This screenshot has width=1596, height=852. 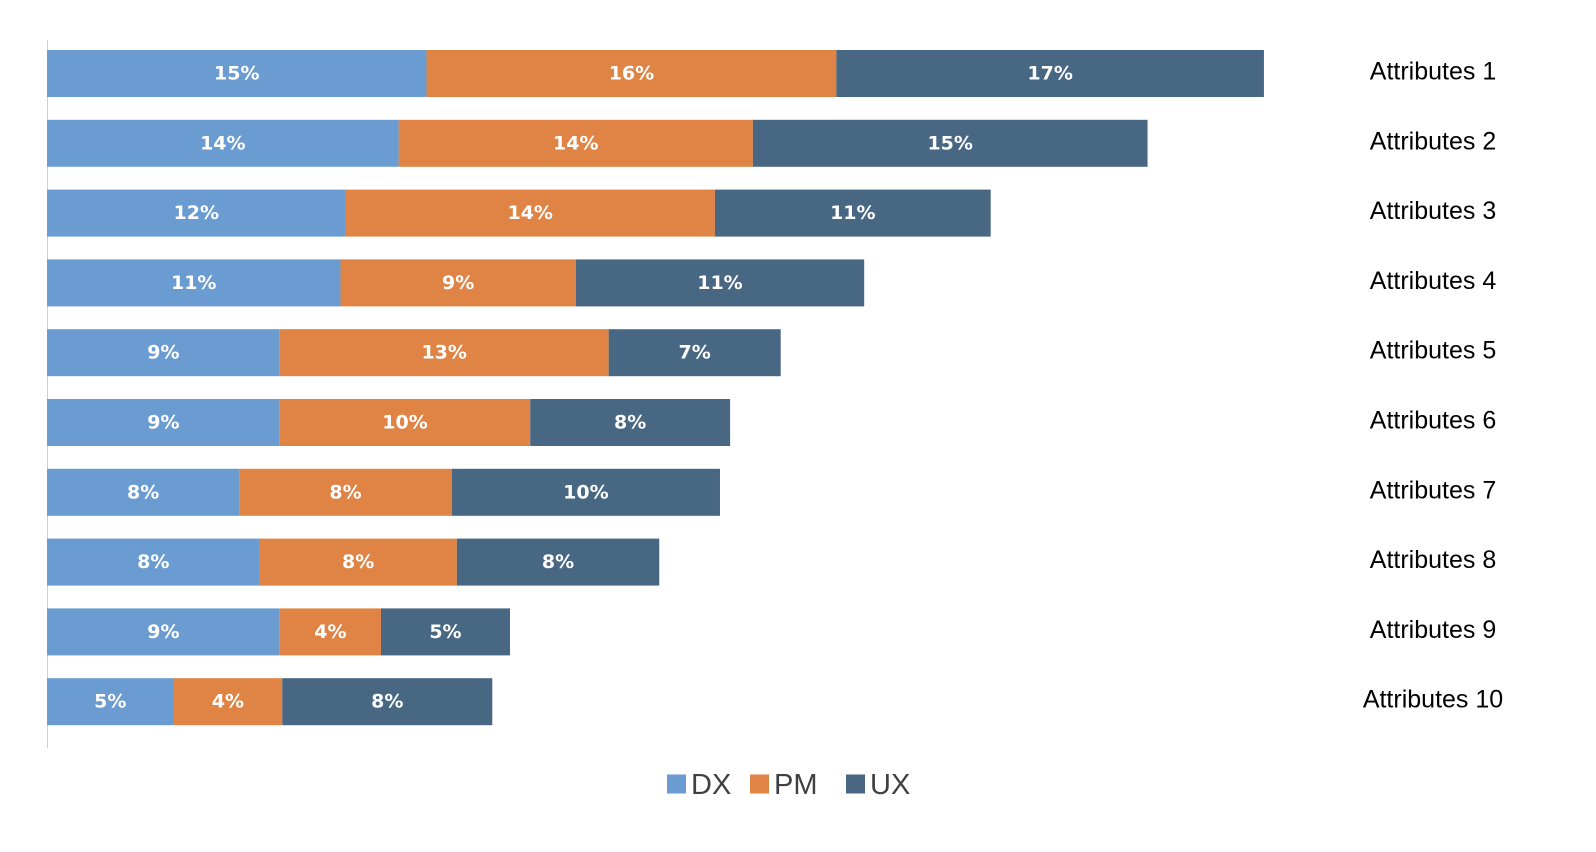 I want to click on data-label-ux-attributes-6: 8%, so click(x=630, y=423).